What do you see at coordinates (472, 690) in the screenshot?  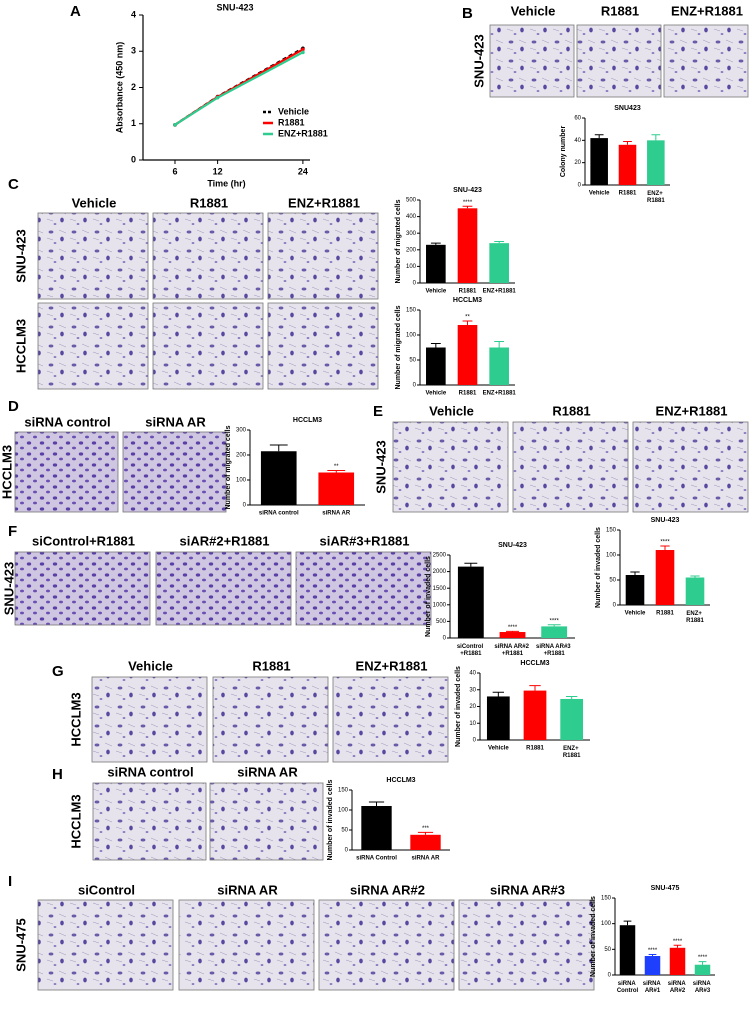 I see `y-tick-label: 30` at bounding box center [472, 690].